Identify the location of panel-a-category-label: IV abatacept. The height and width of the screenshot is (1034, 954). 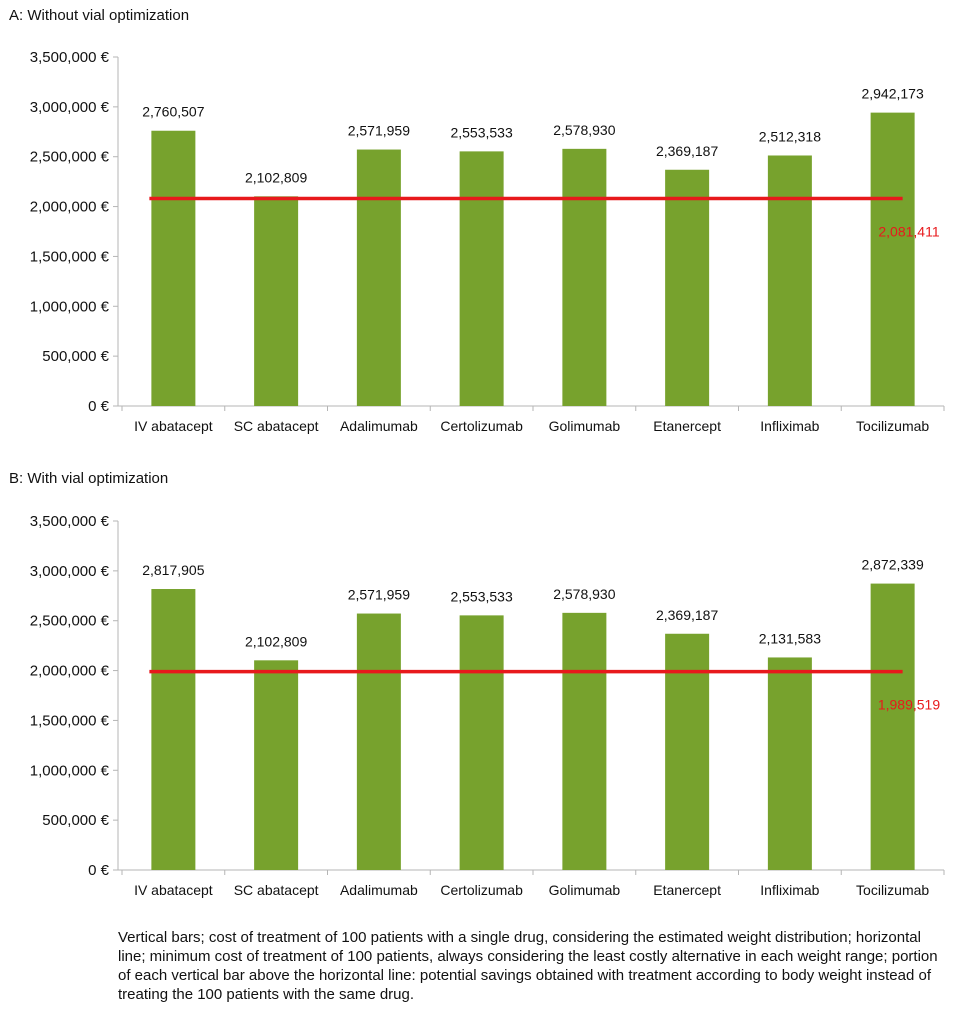
(173, 426).